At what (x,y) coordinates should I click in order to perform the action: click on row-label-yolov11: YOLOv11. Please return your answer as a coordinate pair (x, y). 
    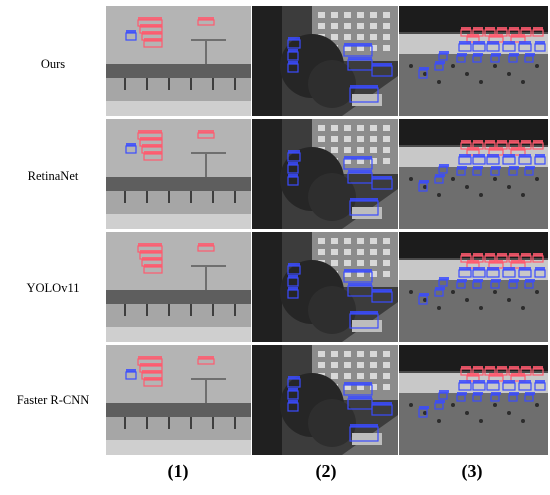
    Looking at the image, I should click on (53, 288).